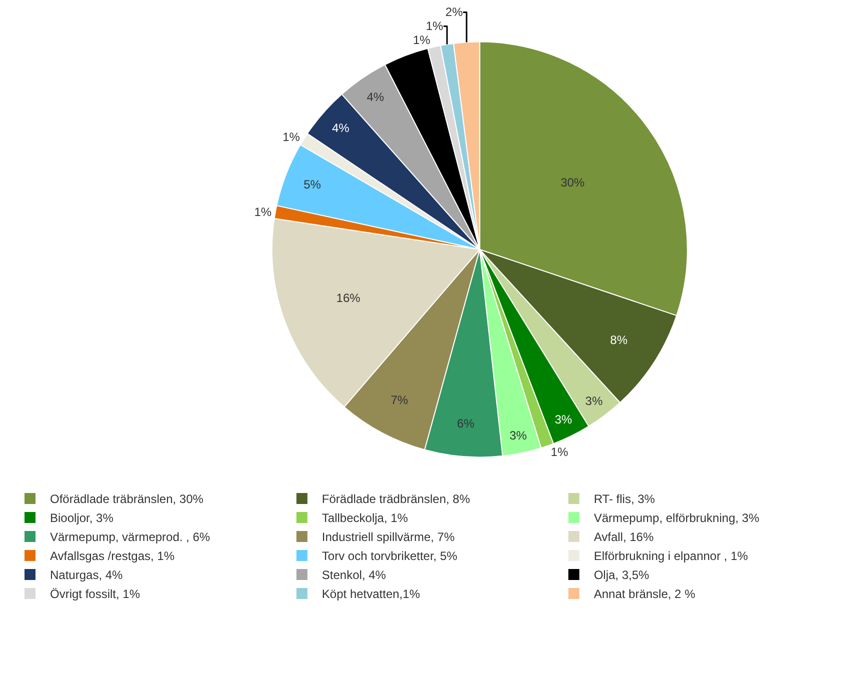 Image resolution: width=844 pixels, height=695 pixels. I want to click on legend-label: Industriell spillvärme, 7%, so click(388, 537).